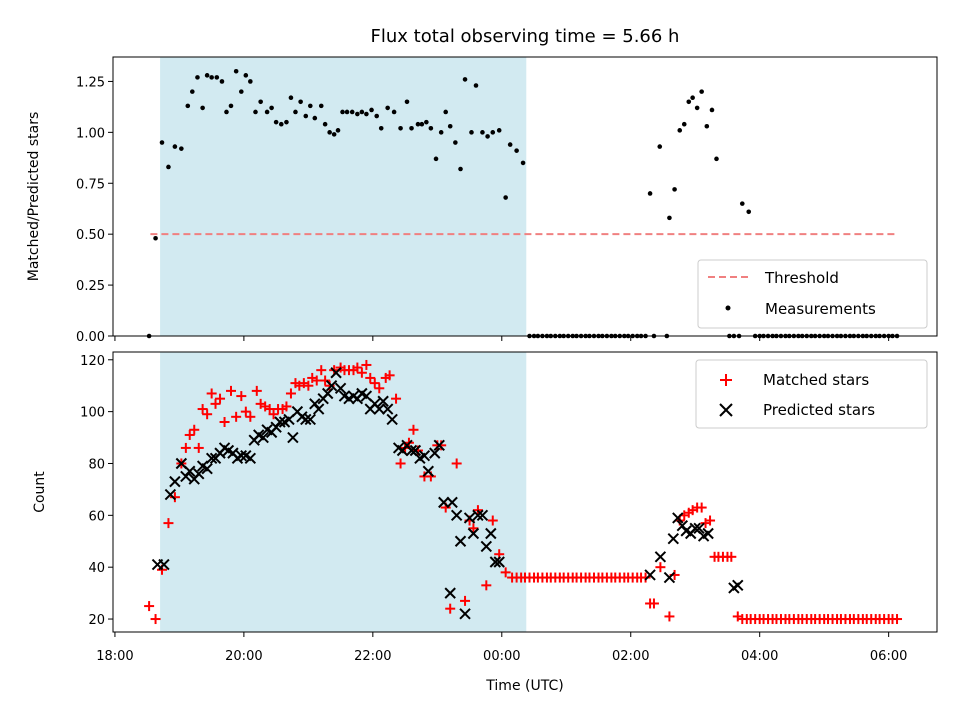  Describe the element at coordinates (114, 656) in the screenshot. I see `bottom-x-tick-label: 18:00` at that location.